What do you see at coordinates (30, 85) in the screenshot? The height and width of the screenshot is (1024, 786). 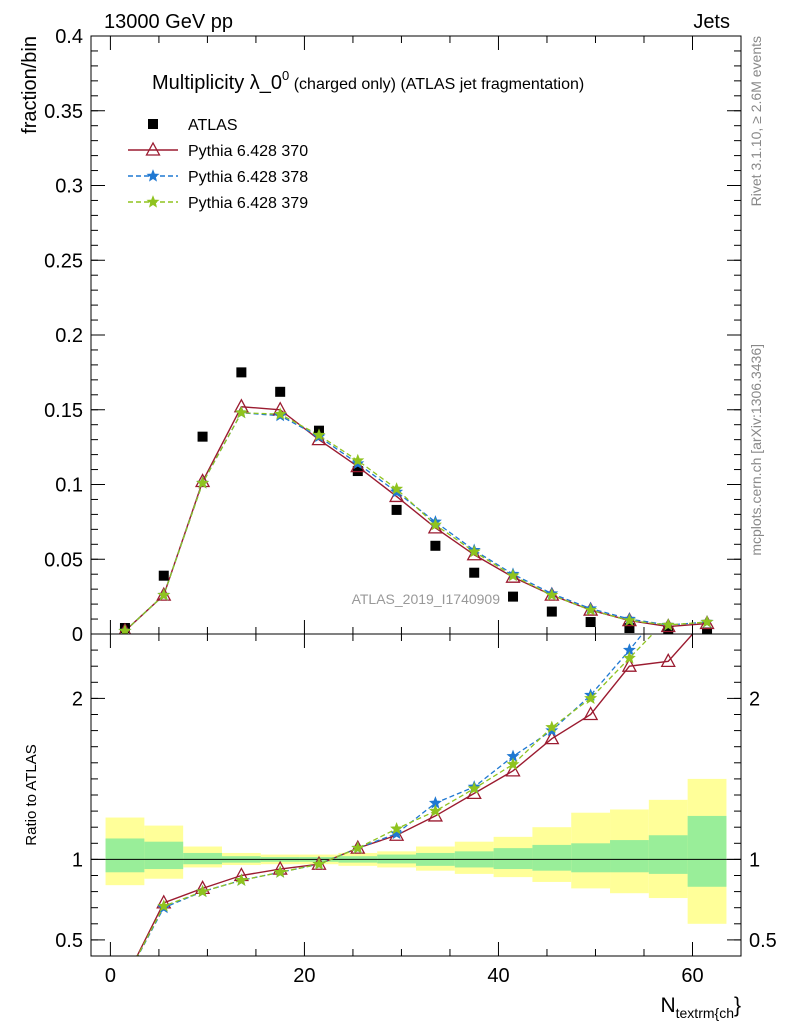 I see `main-y-label: fraction/bin` at bounding box center [30, 85].